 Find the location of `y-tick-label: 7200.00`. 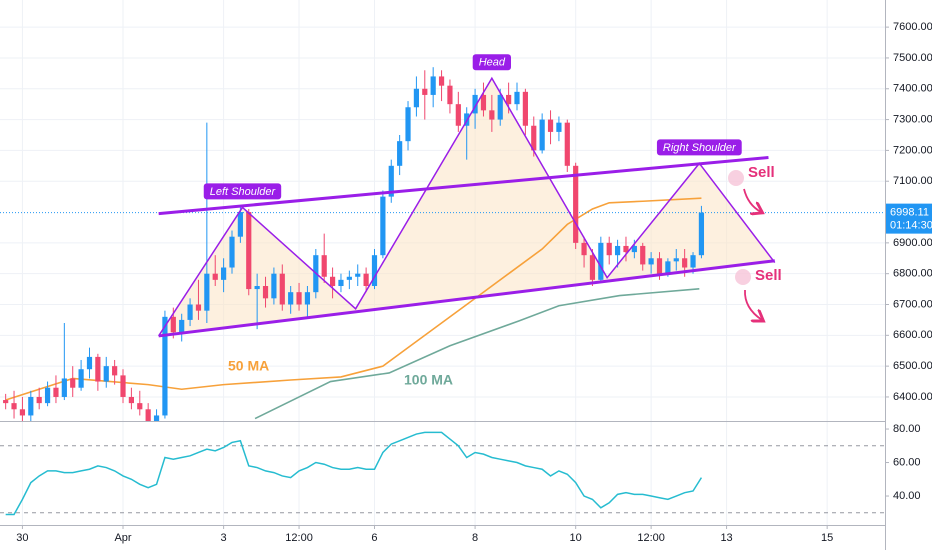

y-tick-label: 7200.00 is located at coordinates (912, 150).